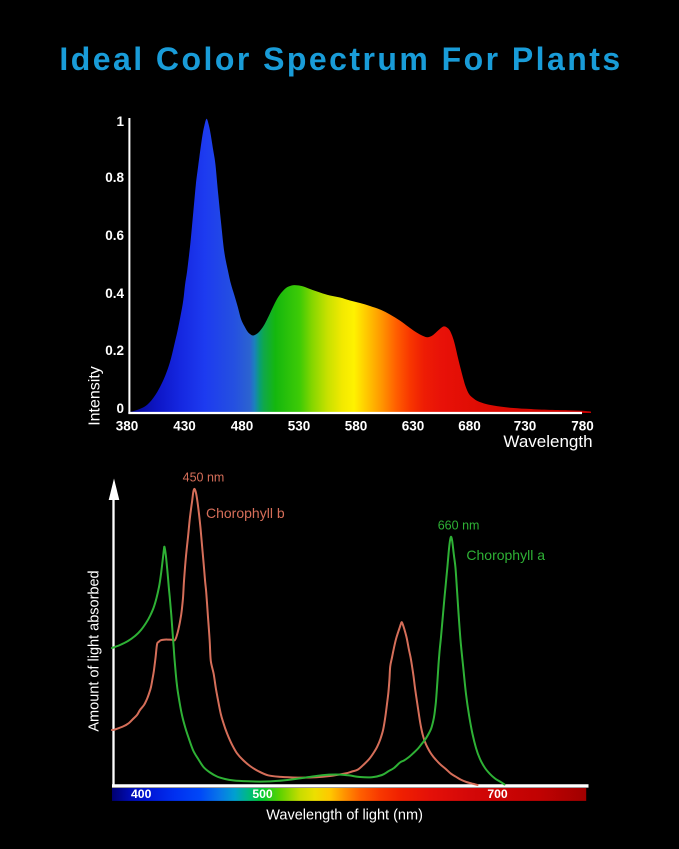 This screenshot has height=849, width=679. I want to click on svg-text: 0.6, so click(114, 235).